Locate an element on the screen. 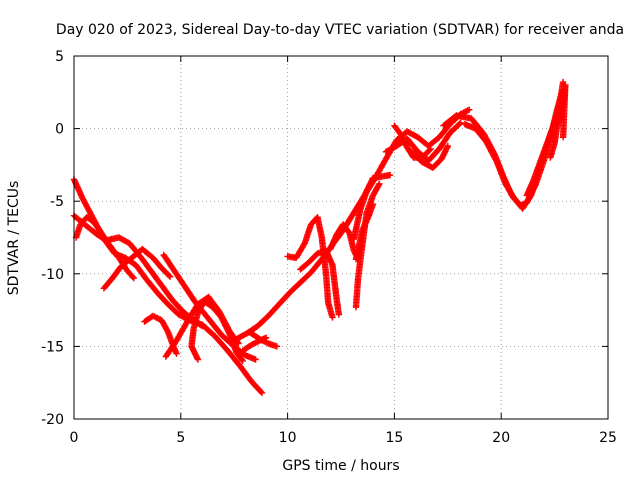 The height and width of the screenshot is (480, 640). x-tick-label: 25 is located at coordinates (608, 438).